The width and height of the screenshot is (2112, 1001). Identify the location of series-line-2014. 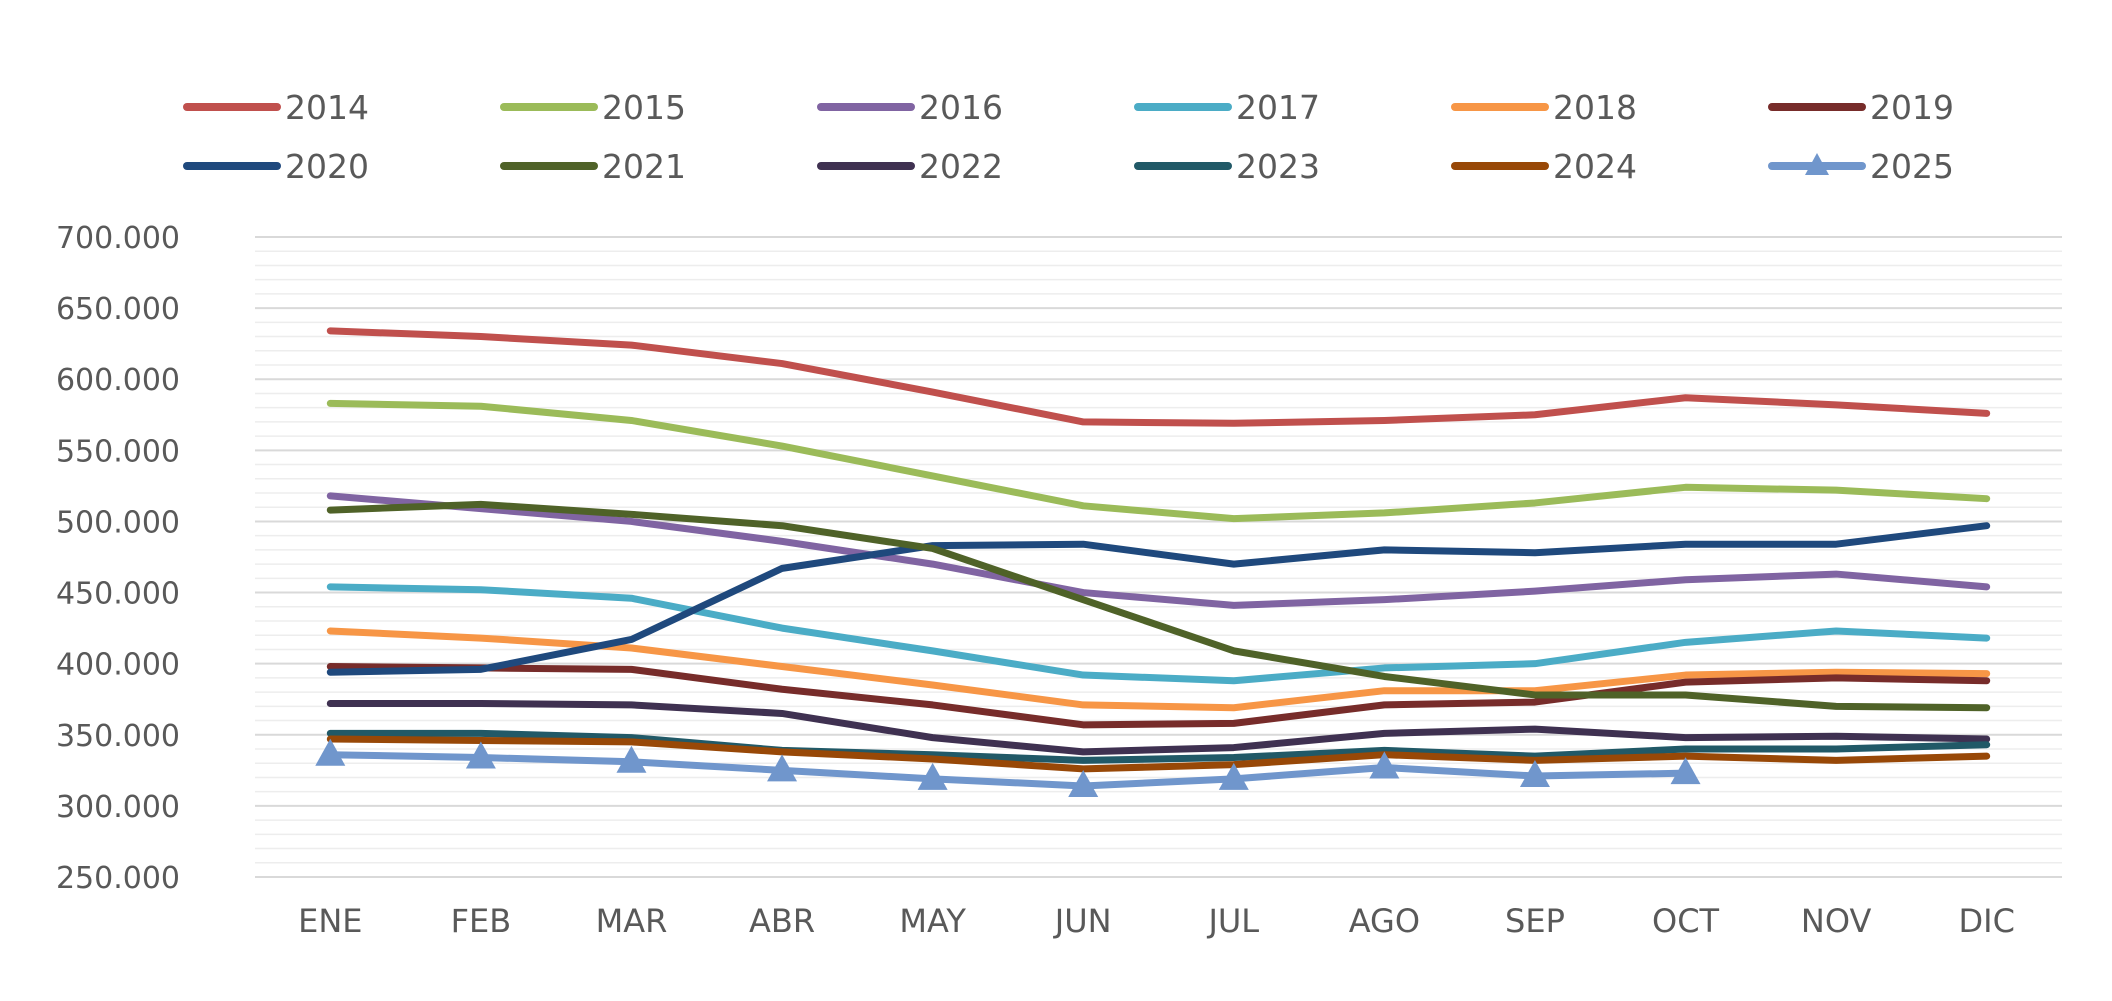
(1158, 377).